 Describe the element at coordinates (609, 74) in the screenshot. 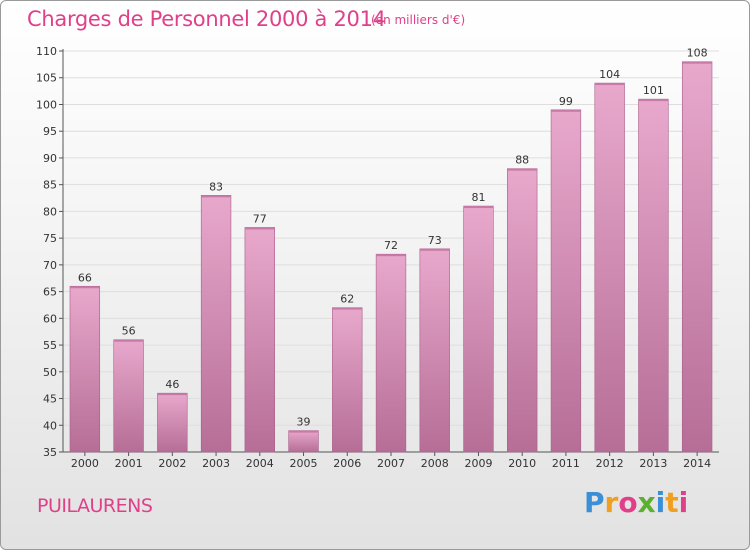

I see `data-label: 104` at that location.